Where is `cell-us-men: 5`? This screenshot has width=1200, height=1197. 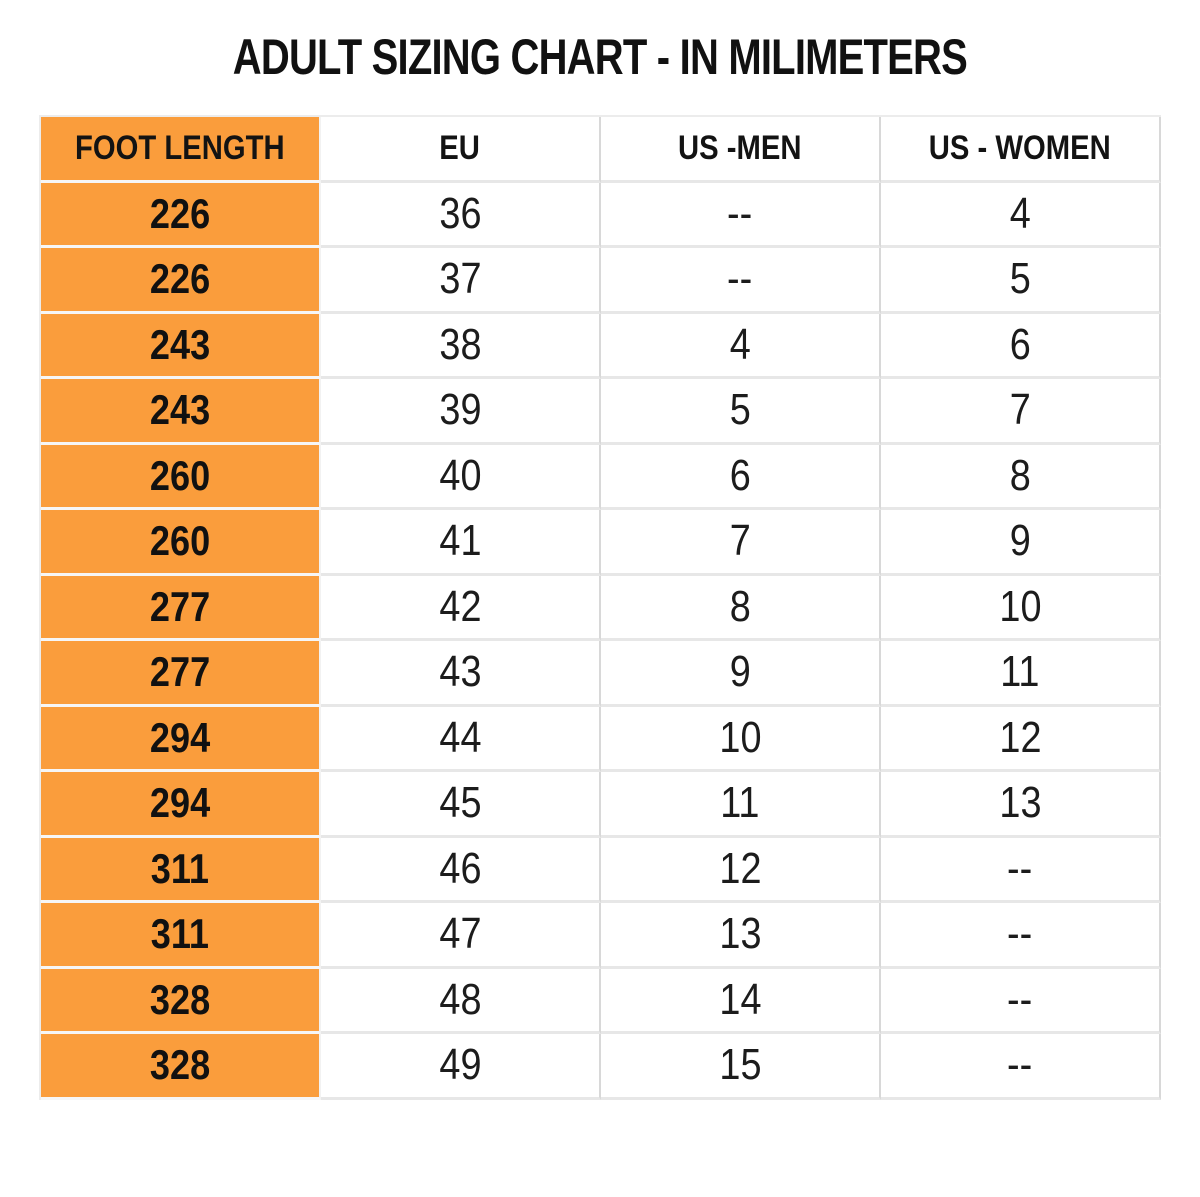
cell-us-men: 5 is located at coordinates (741, 412).